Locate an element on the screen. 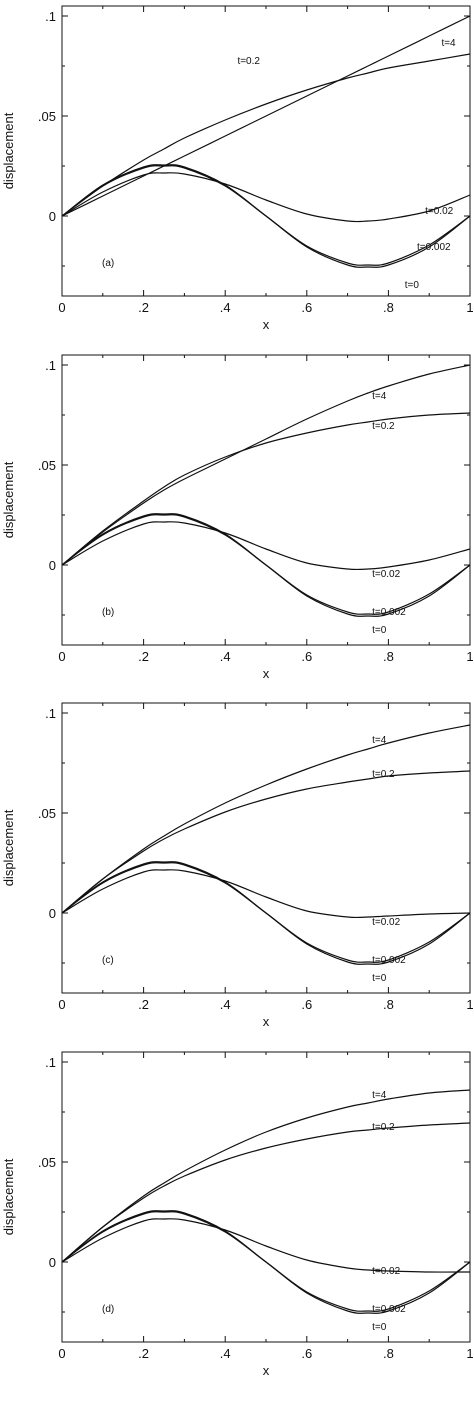  panel-label: (d) is located at coordinates (108, 1309).